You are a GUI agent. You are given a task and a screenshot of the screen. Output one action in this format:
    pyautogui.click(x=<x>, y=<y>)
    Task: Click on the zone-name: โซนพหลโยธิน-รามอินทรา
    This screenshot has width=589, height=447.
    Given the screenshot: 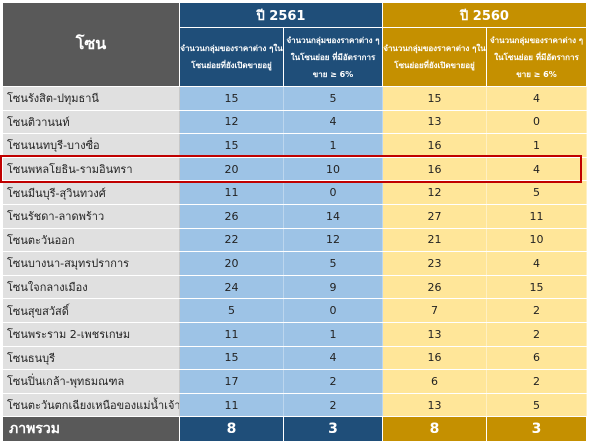 What is the action you would take?
    pyautogui.click(x=91, y=169)
    